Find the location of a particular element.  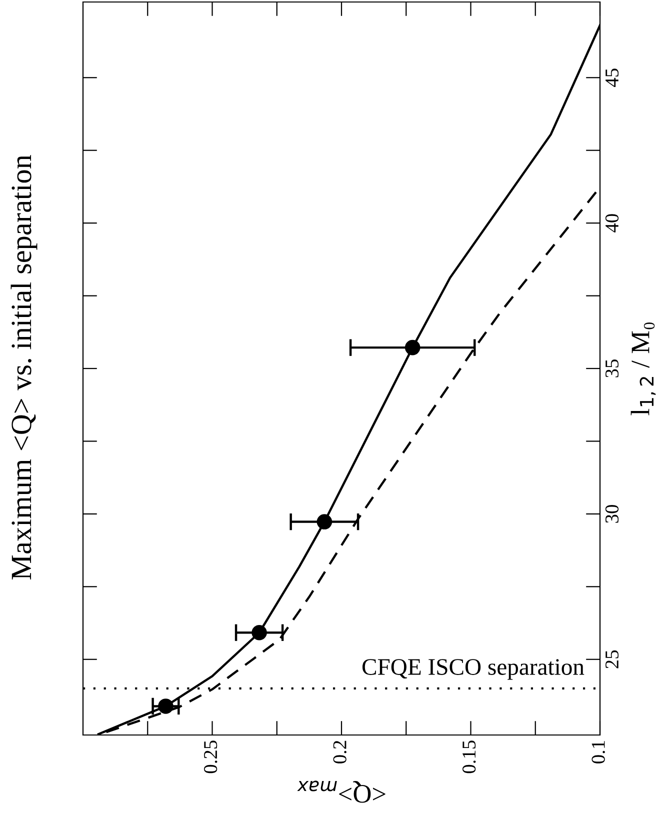

ref-line-label: CFQE ISCO separation is located at coordinates (473, 669).